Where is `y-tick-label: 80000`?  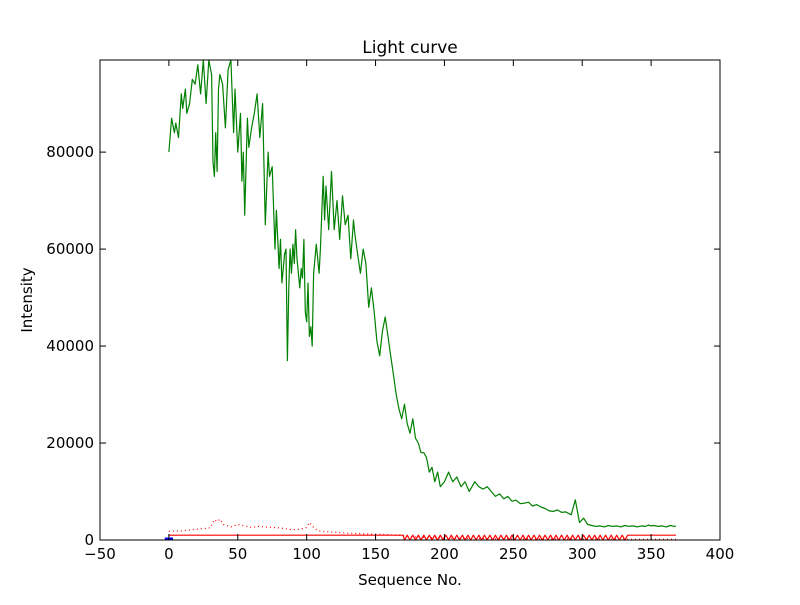
y-tick-label: 80000 is located at coordinates (70, 152).